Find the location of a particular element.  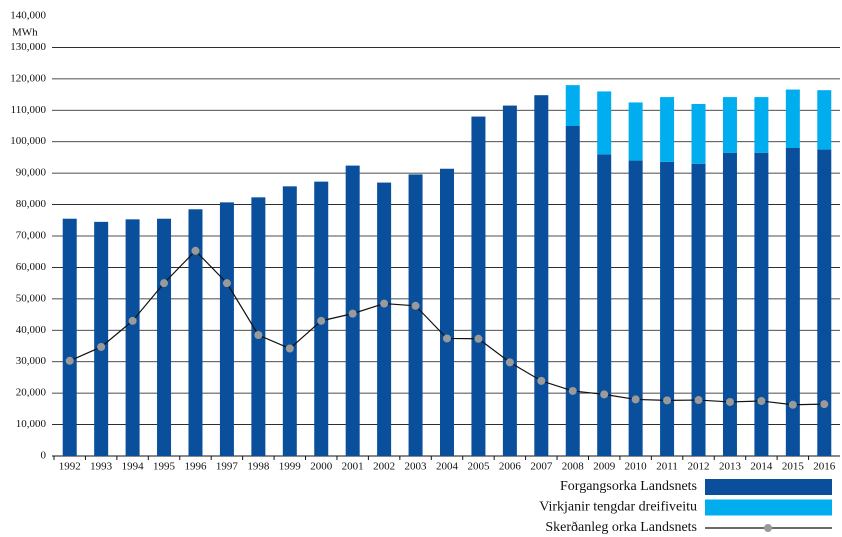

y-tick-label: 70,000 is located at coordinates (31, 236).